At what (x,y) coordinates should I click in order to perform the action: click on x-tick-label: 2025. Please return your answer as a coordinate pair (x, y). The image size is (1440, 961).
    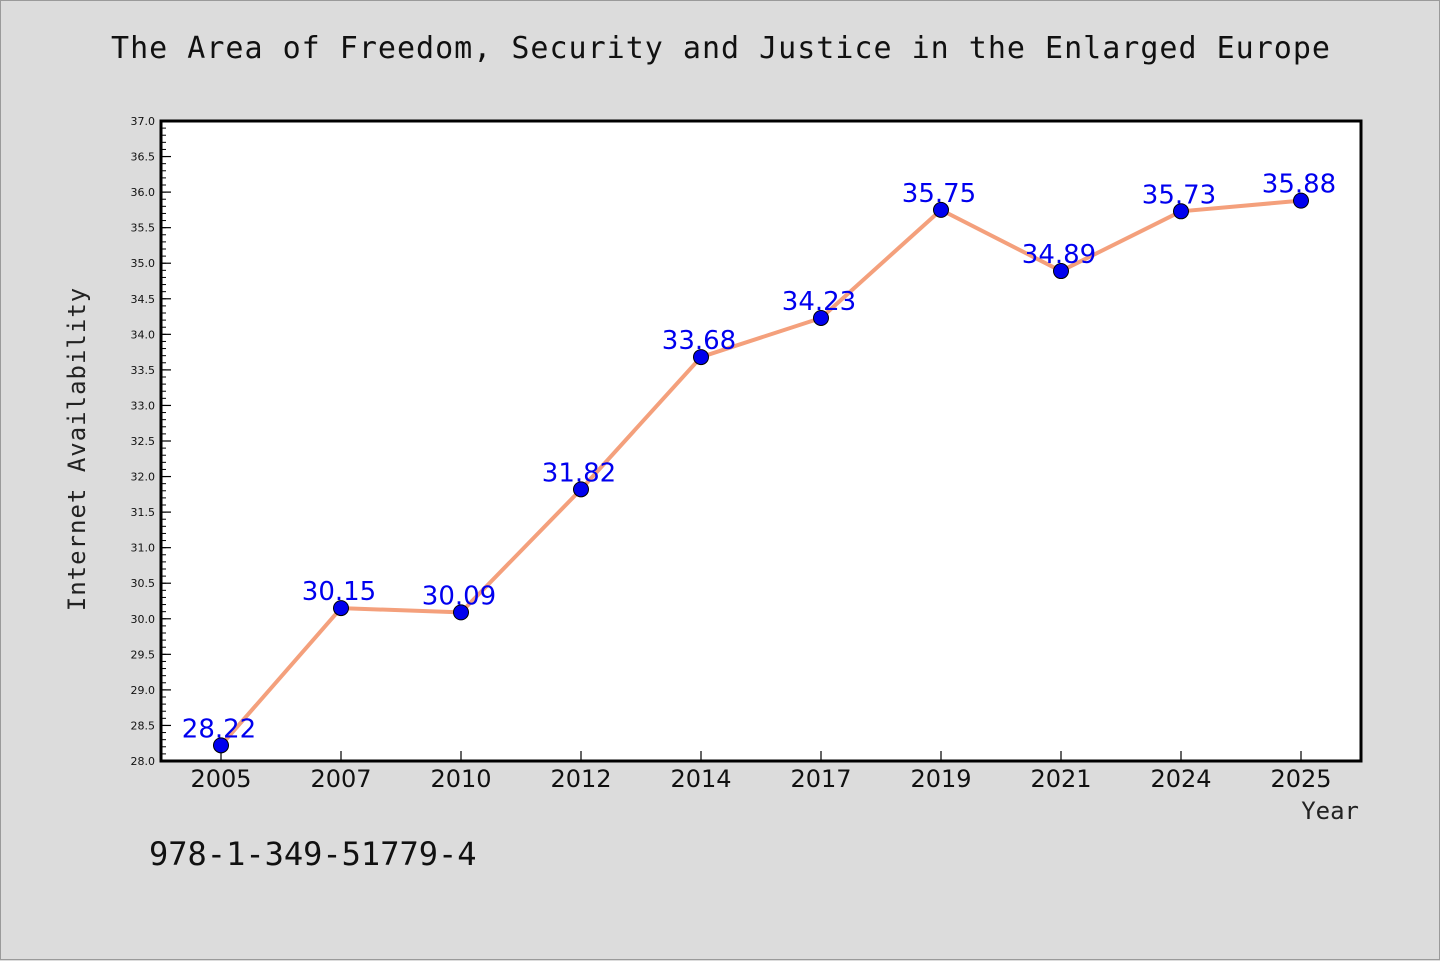
    Looking at the image, I should click on (1300, 779).